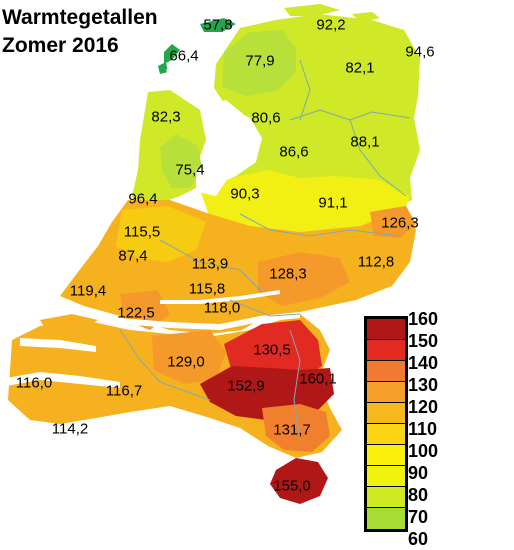 The height and width of the screenshot is (550, 514). What do you see at coordinates (423, 385) in the screenshot?
I see `legend-label: 130` at bounding box center [423, 385].